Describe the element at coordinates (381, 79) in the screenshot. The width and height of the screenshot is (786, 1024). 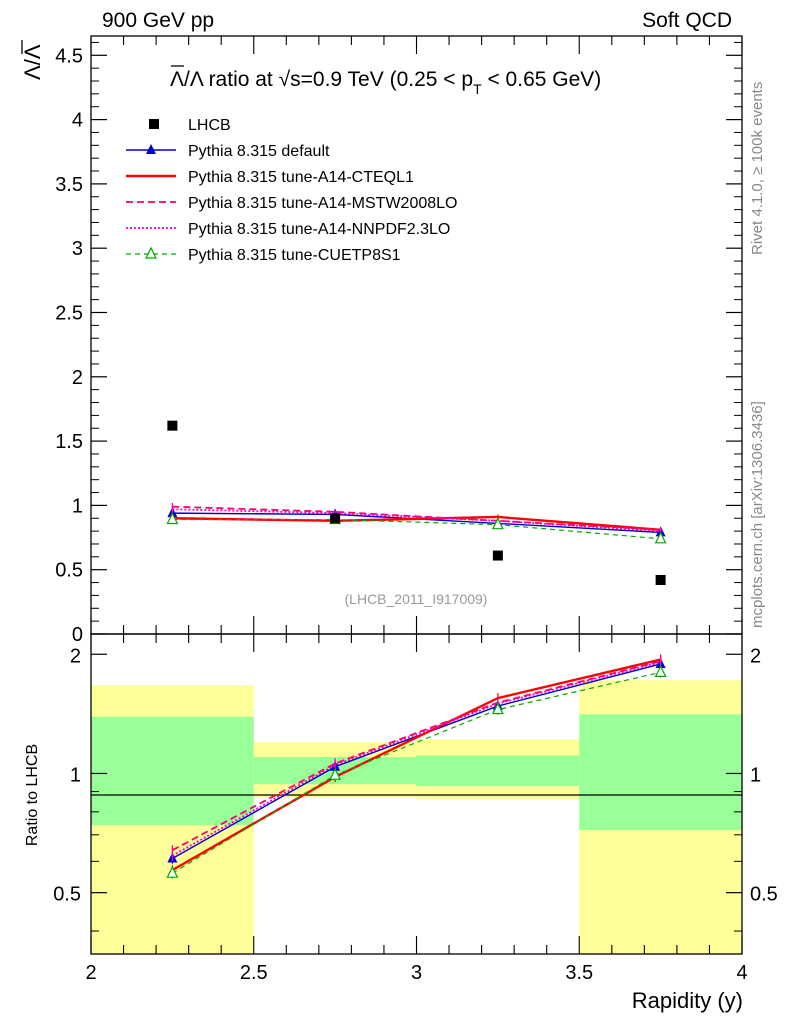
I see `title-middle: s=0.9 TeV (0.25 < p` at that location.